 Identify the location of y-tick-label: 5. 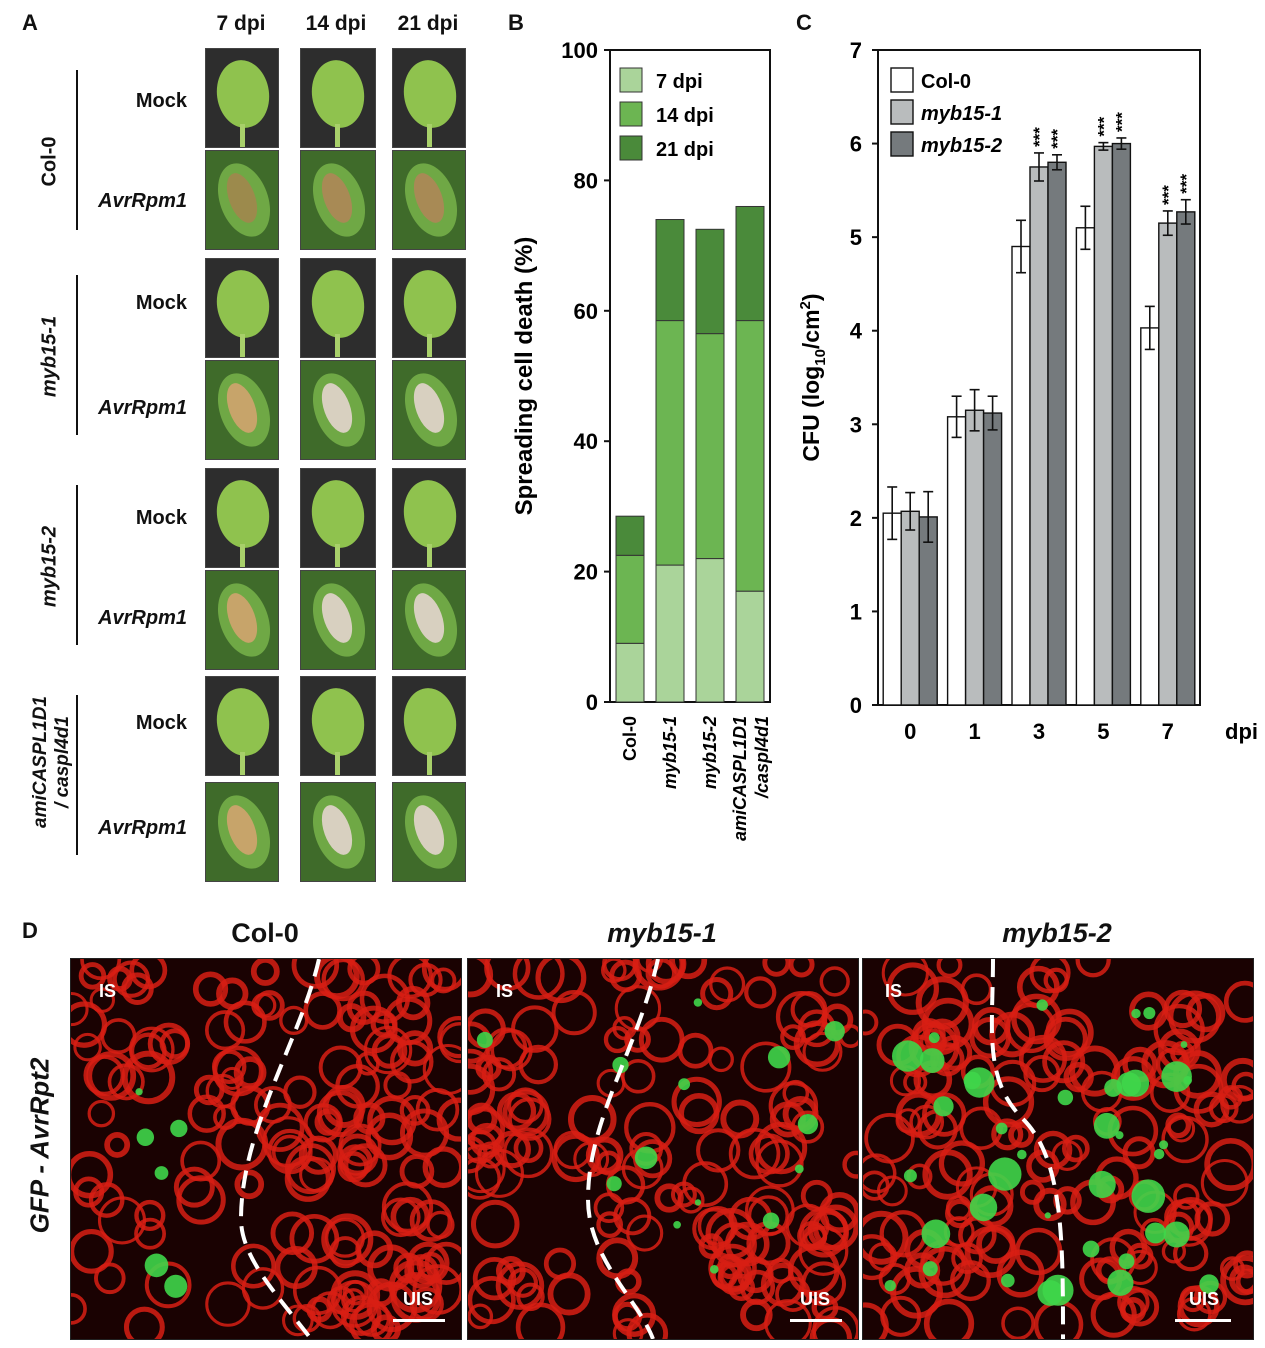
(856, 237).